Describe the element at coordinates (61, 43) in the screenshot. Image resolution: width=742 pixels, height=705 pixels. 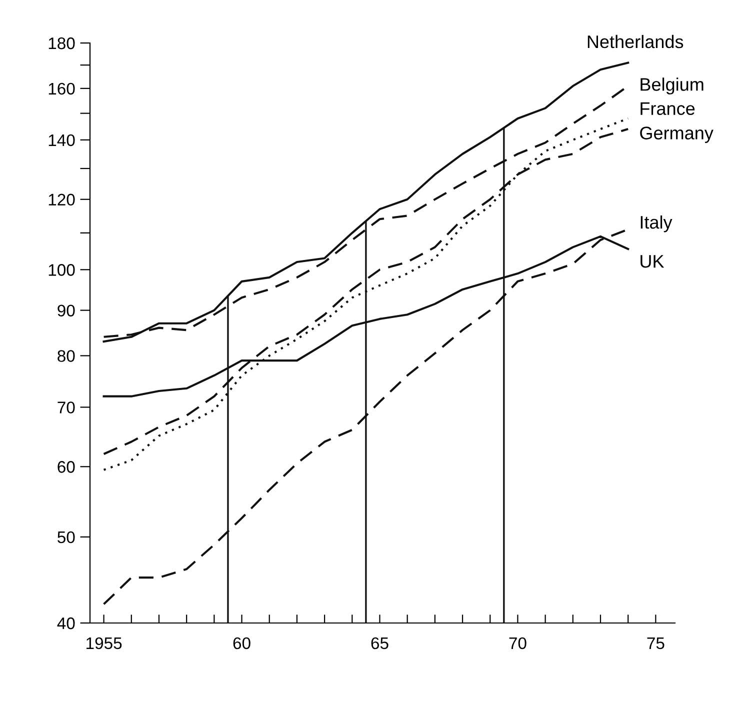
I see `y-tick-label: 180` at that location.